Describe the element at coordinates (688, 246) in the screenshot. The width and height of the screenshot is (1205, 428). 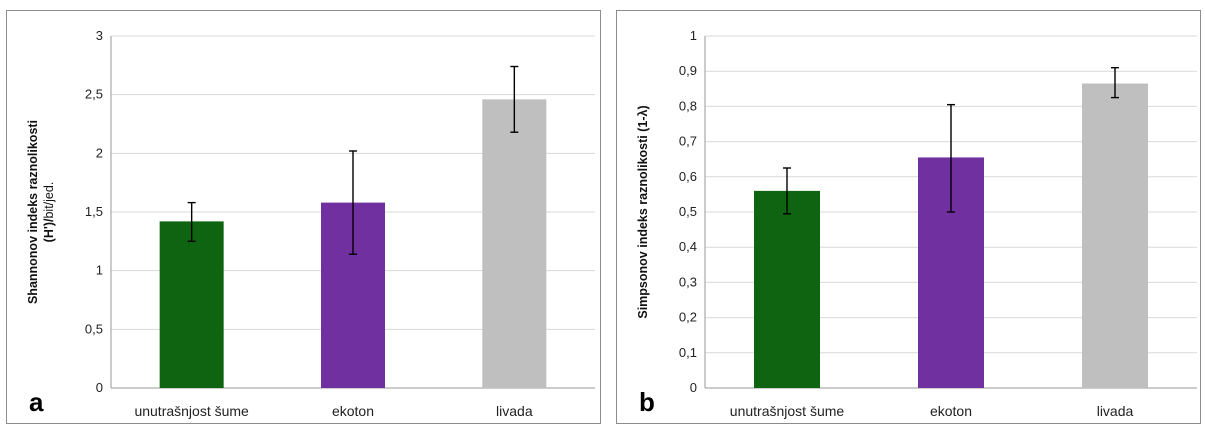
I see `y-tick-label: 0,4` at that location.